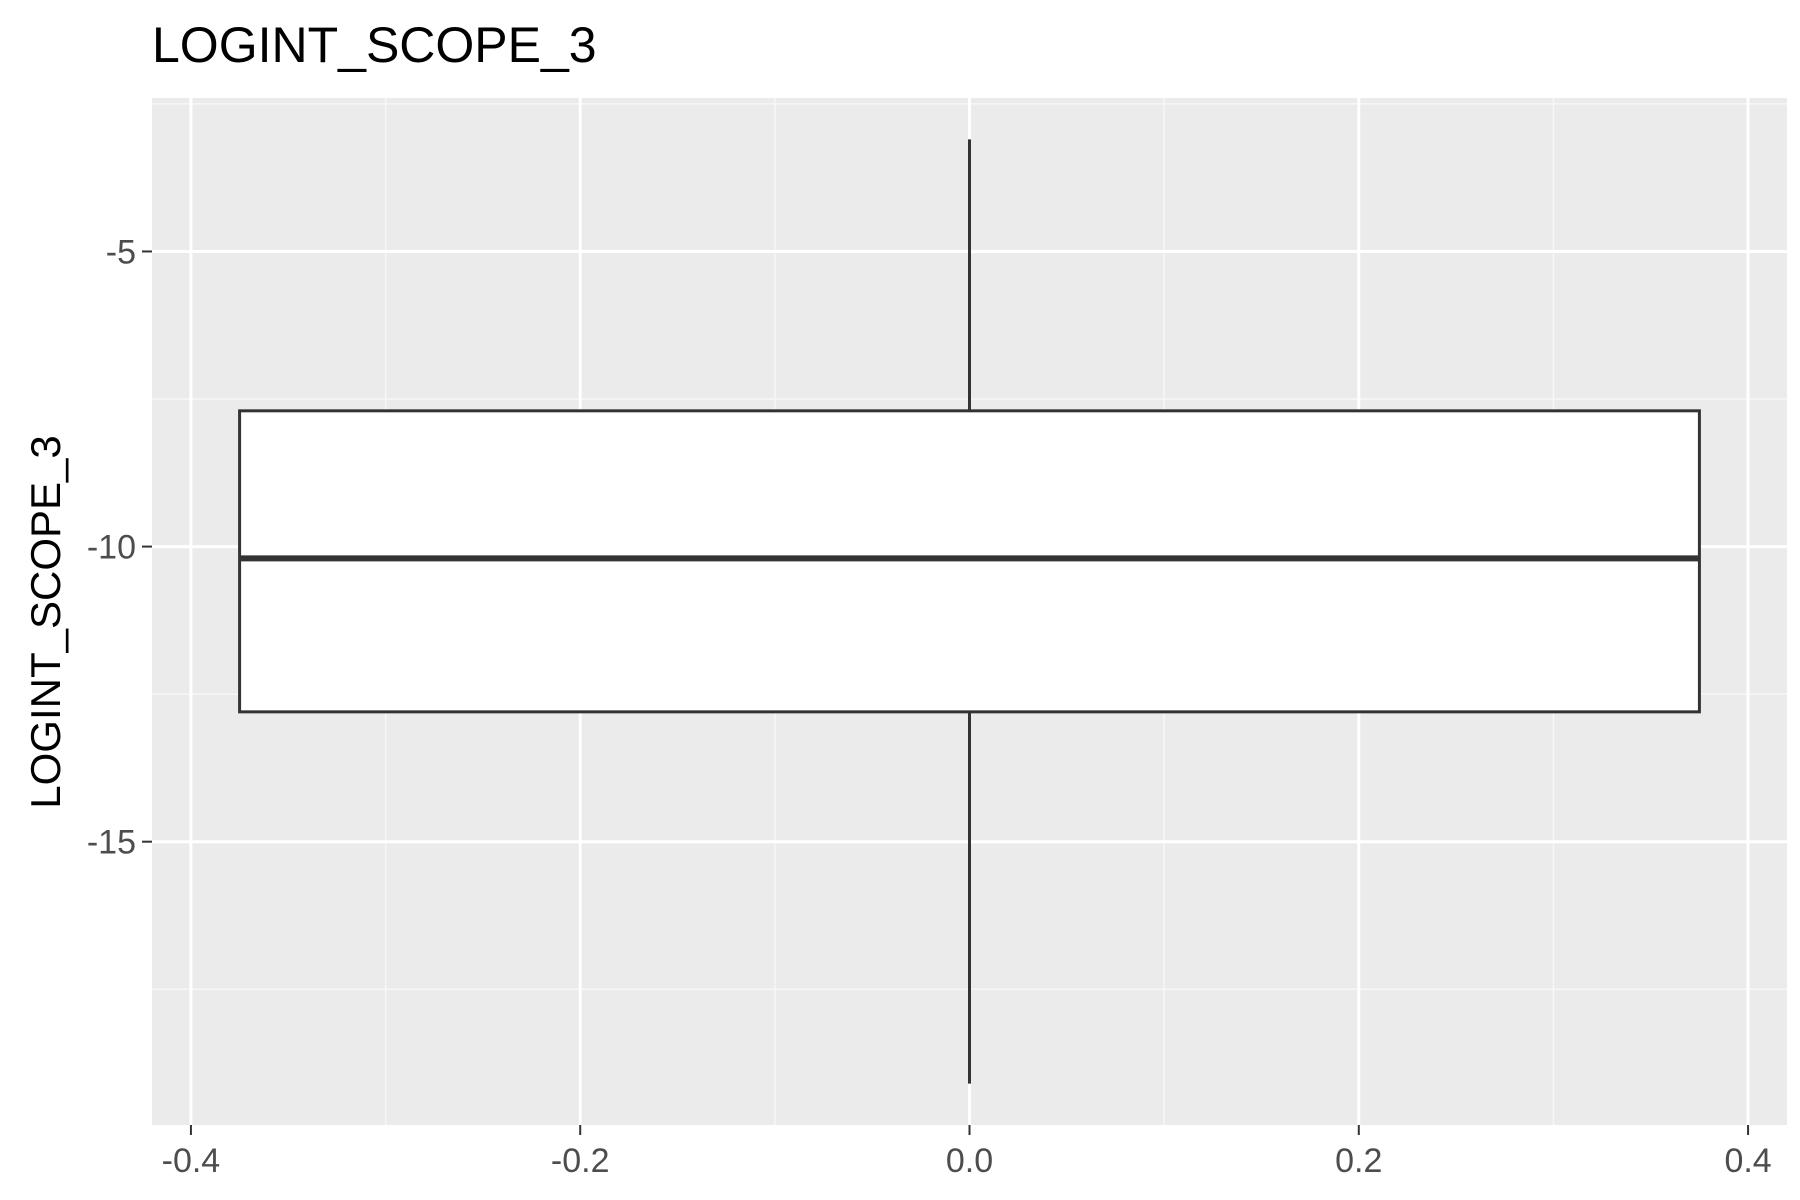 This screenshot has width=1800, height=1200. What do you see at coordinates (191, 1161) in the screenshot?
I see `x-tick-label: -0.4` at bounding box center [191, 1161].